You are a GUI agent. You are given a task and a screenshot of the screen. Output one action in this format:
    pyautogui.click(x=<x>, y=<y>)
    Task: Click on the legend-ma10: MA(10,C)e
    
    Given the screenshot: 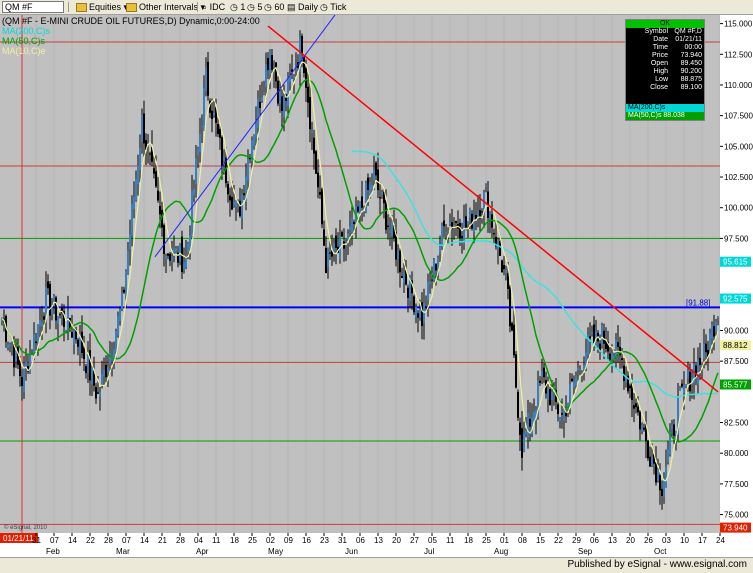 What is the action you would take?
    pyautogui.click(x=24, y=51)
    